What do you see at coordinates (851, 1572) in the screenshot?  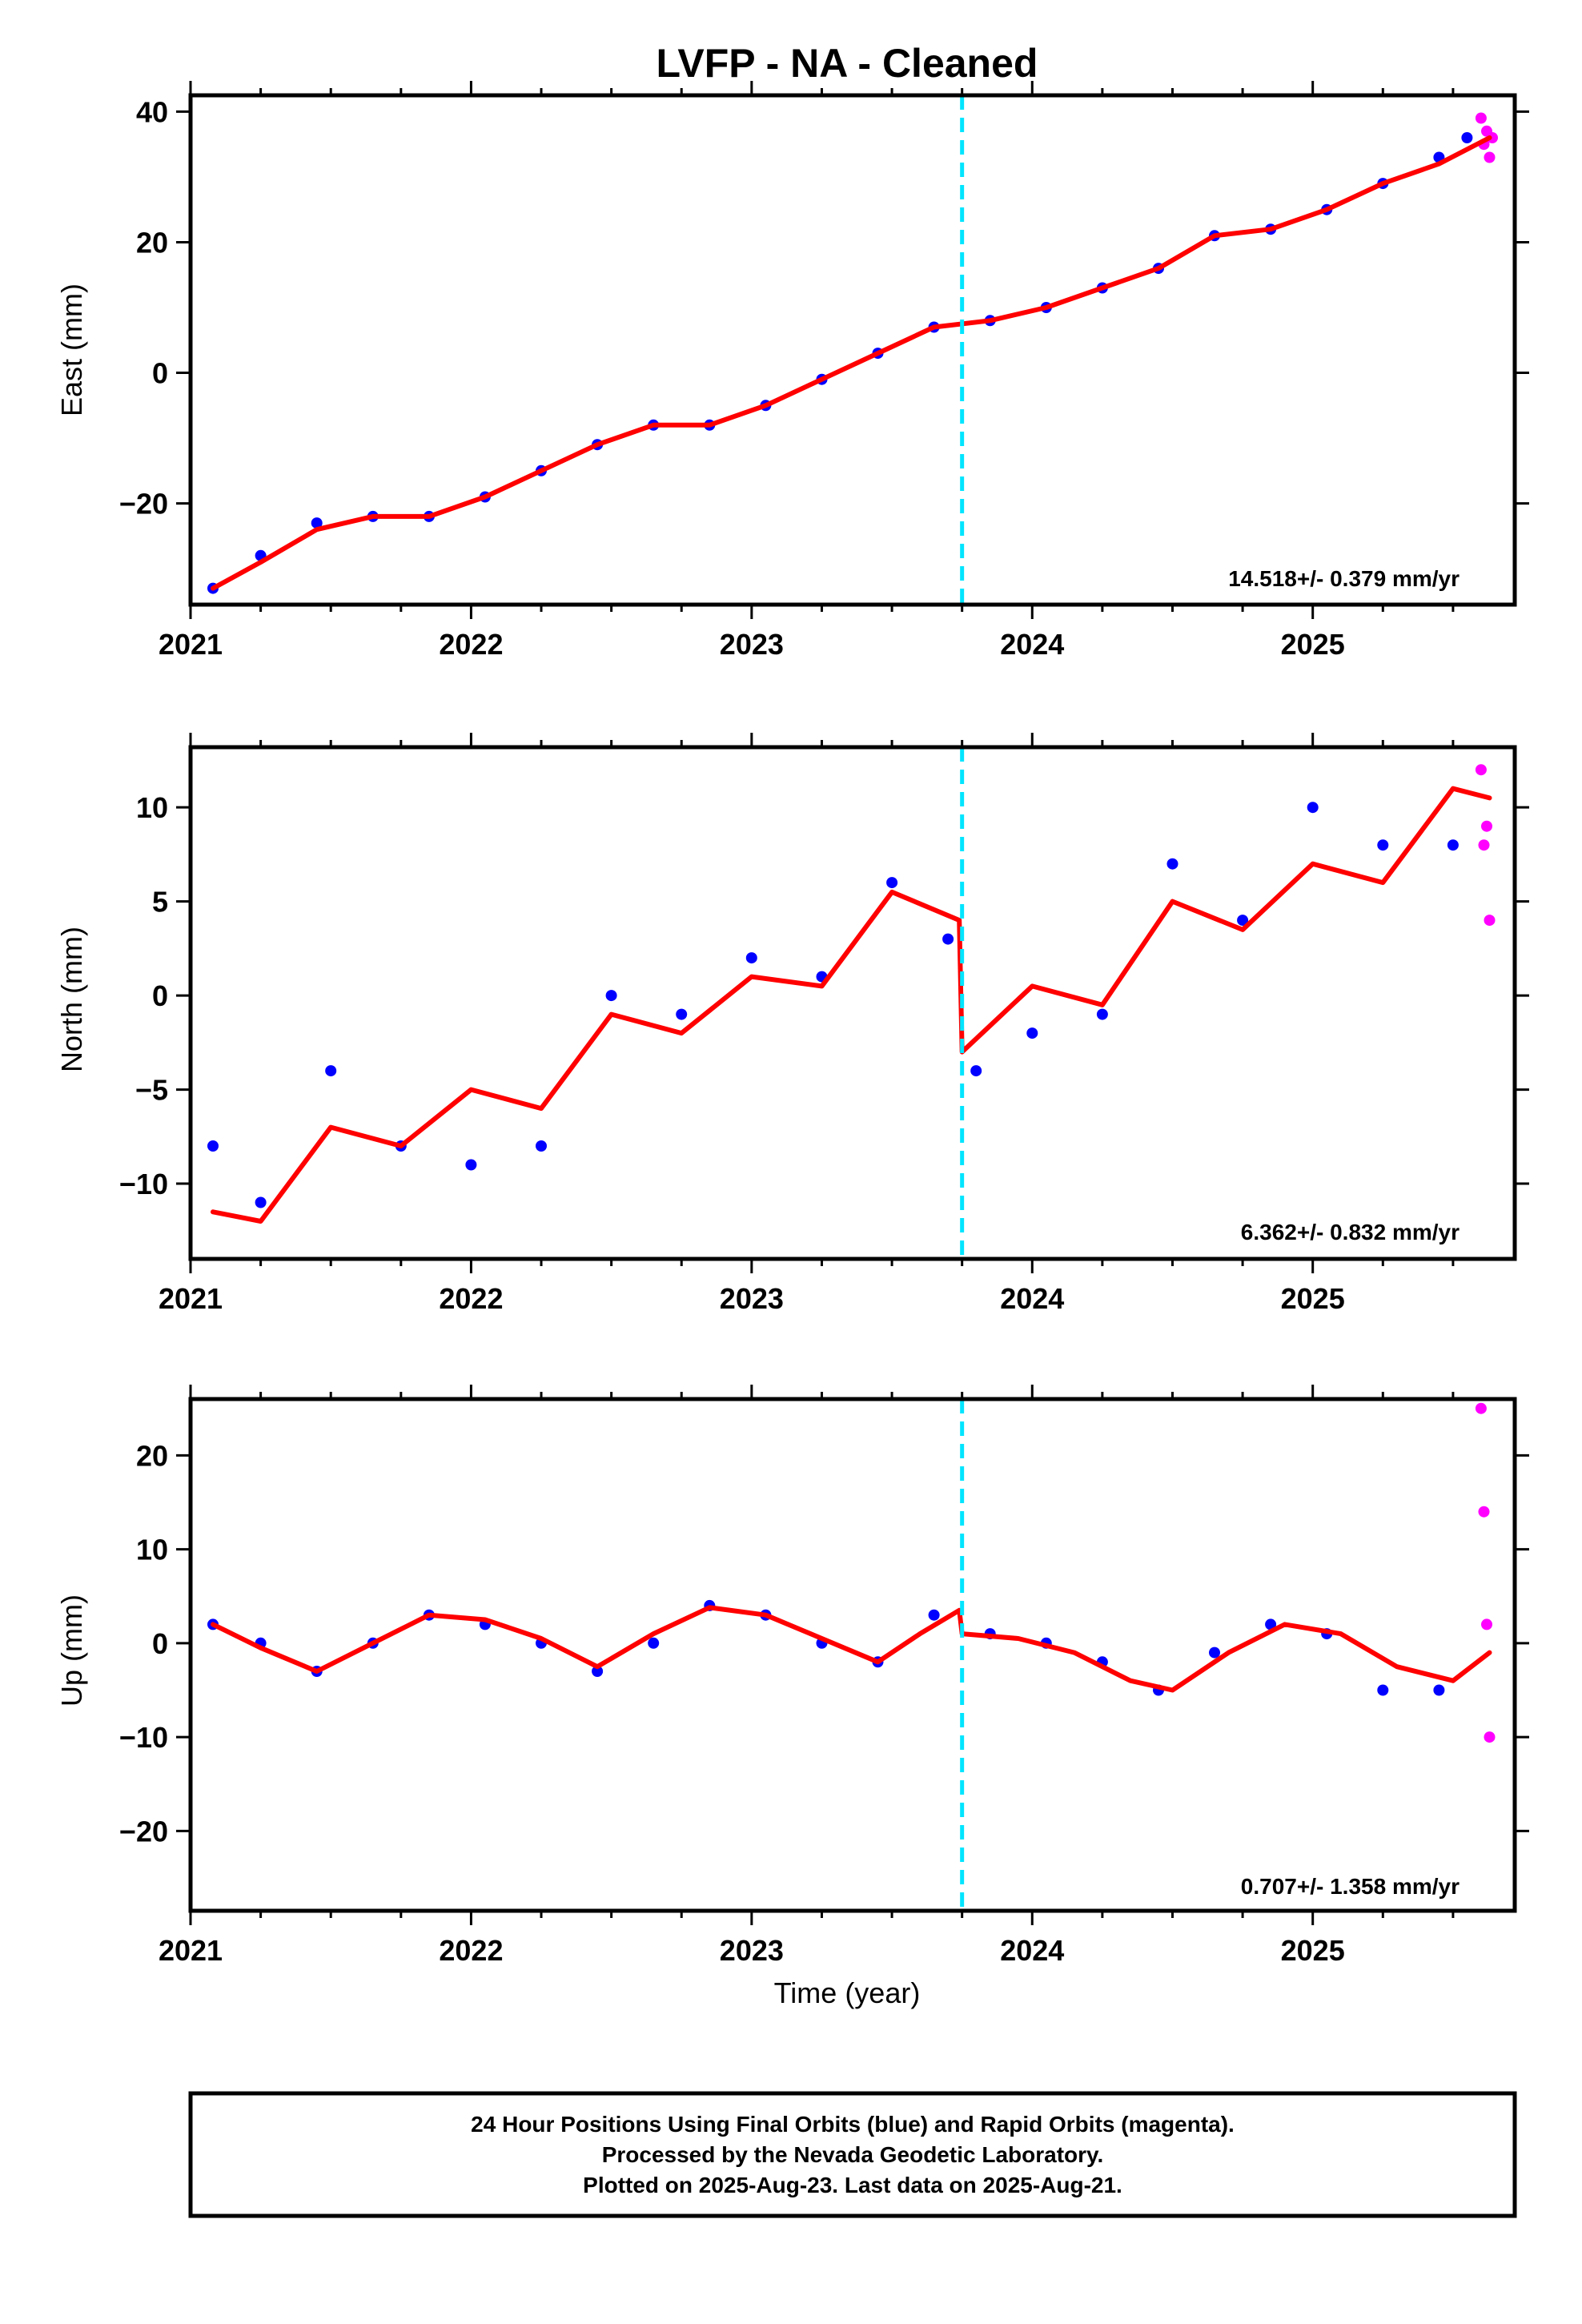 I see `up-points` at bounding box center [851, 1572].